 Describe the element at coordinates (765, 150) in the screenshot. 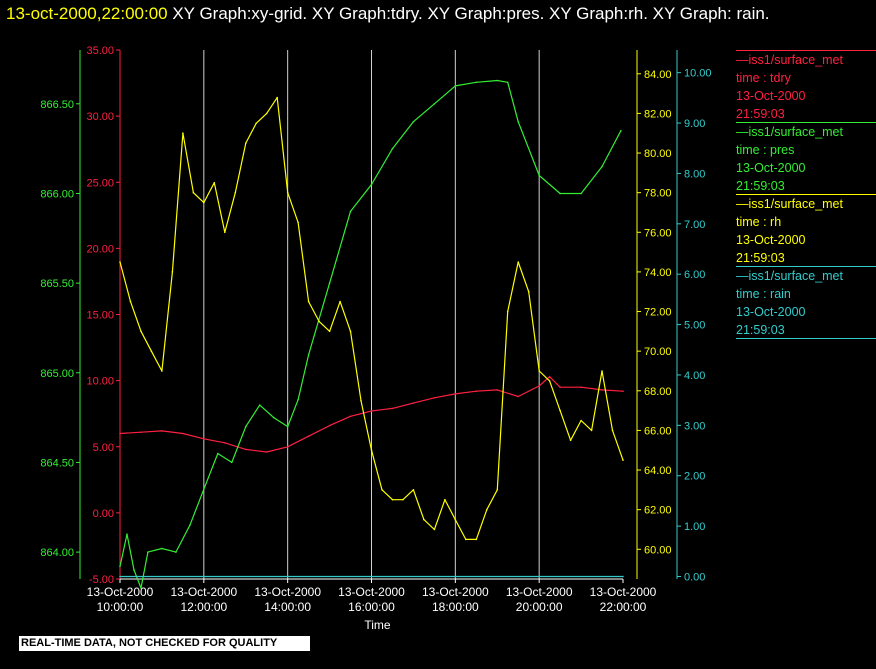

I see `legend-text: time : pres` at that location.